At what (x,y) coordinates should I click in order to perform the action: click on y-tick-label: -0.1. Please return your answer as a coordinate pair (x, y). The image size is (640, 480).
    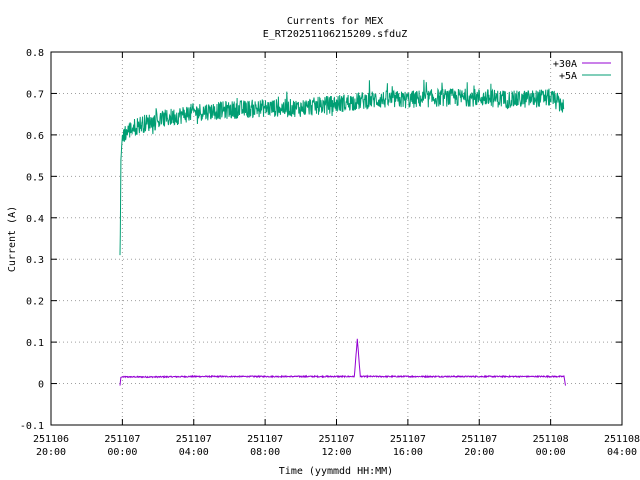
    Looking at the image, I should click on (32, 426).